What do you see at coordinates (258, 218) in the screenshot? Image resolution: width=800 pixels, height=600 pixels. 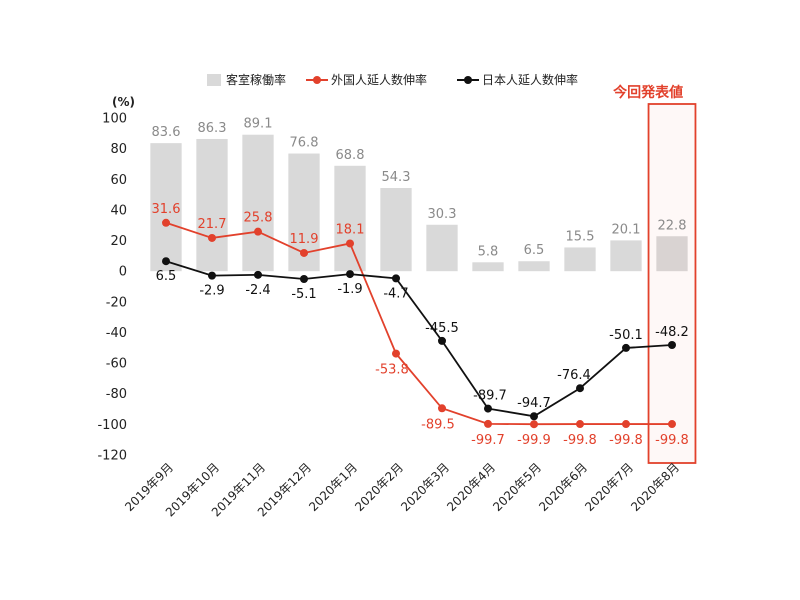 I see `foreign-value-label: 25.8` at bounding box center [258, 218].